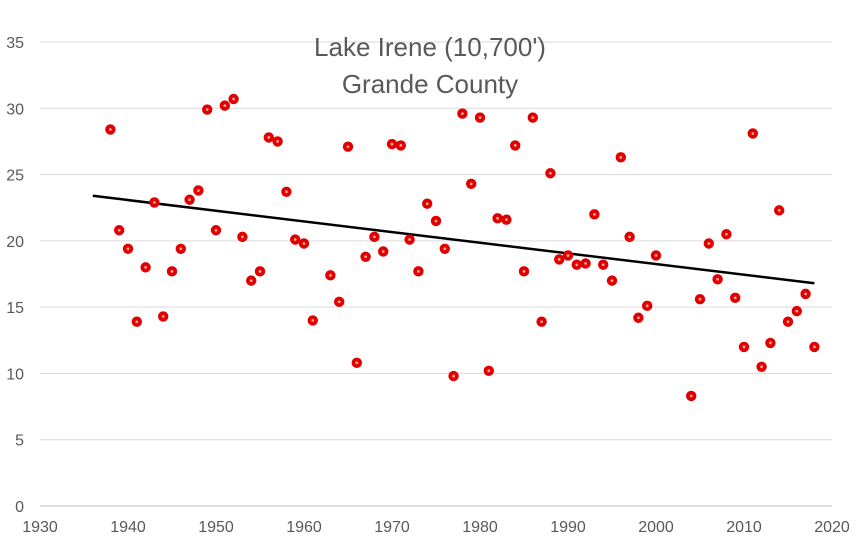 This screenshot has width=858, height=560. What do you see at coordinates (430, 47) in the screenshot?
I see `chart-title: Lake Irene (10,700')` at bounding box center [430, 47].